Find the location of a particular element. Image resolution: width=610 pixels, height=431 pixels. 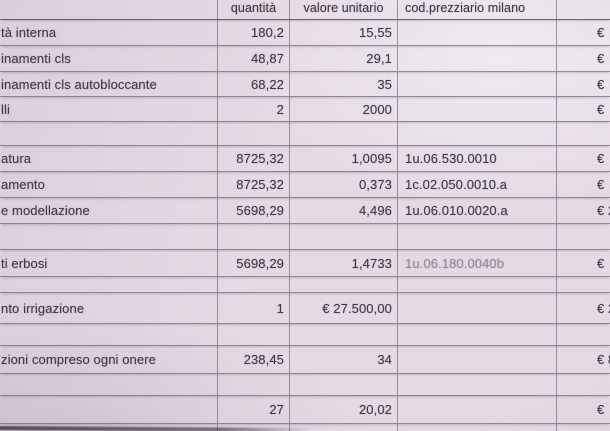

table-row: atura 8725,32 1,0095 1u.06.530.0010 € is located at coordinates (305, 159).